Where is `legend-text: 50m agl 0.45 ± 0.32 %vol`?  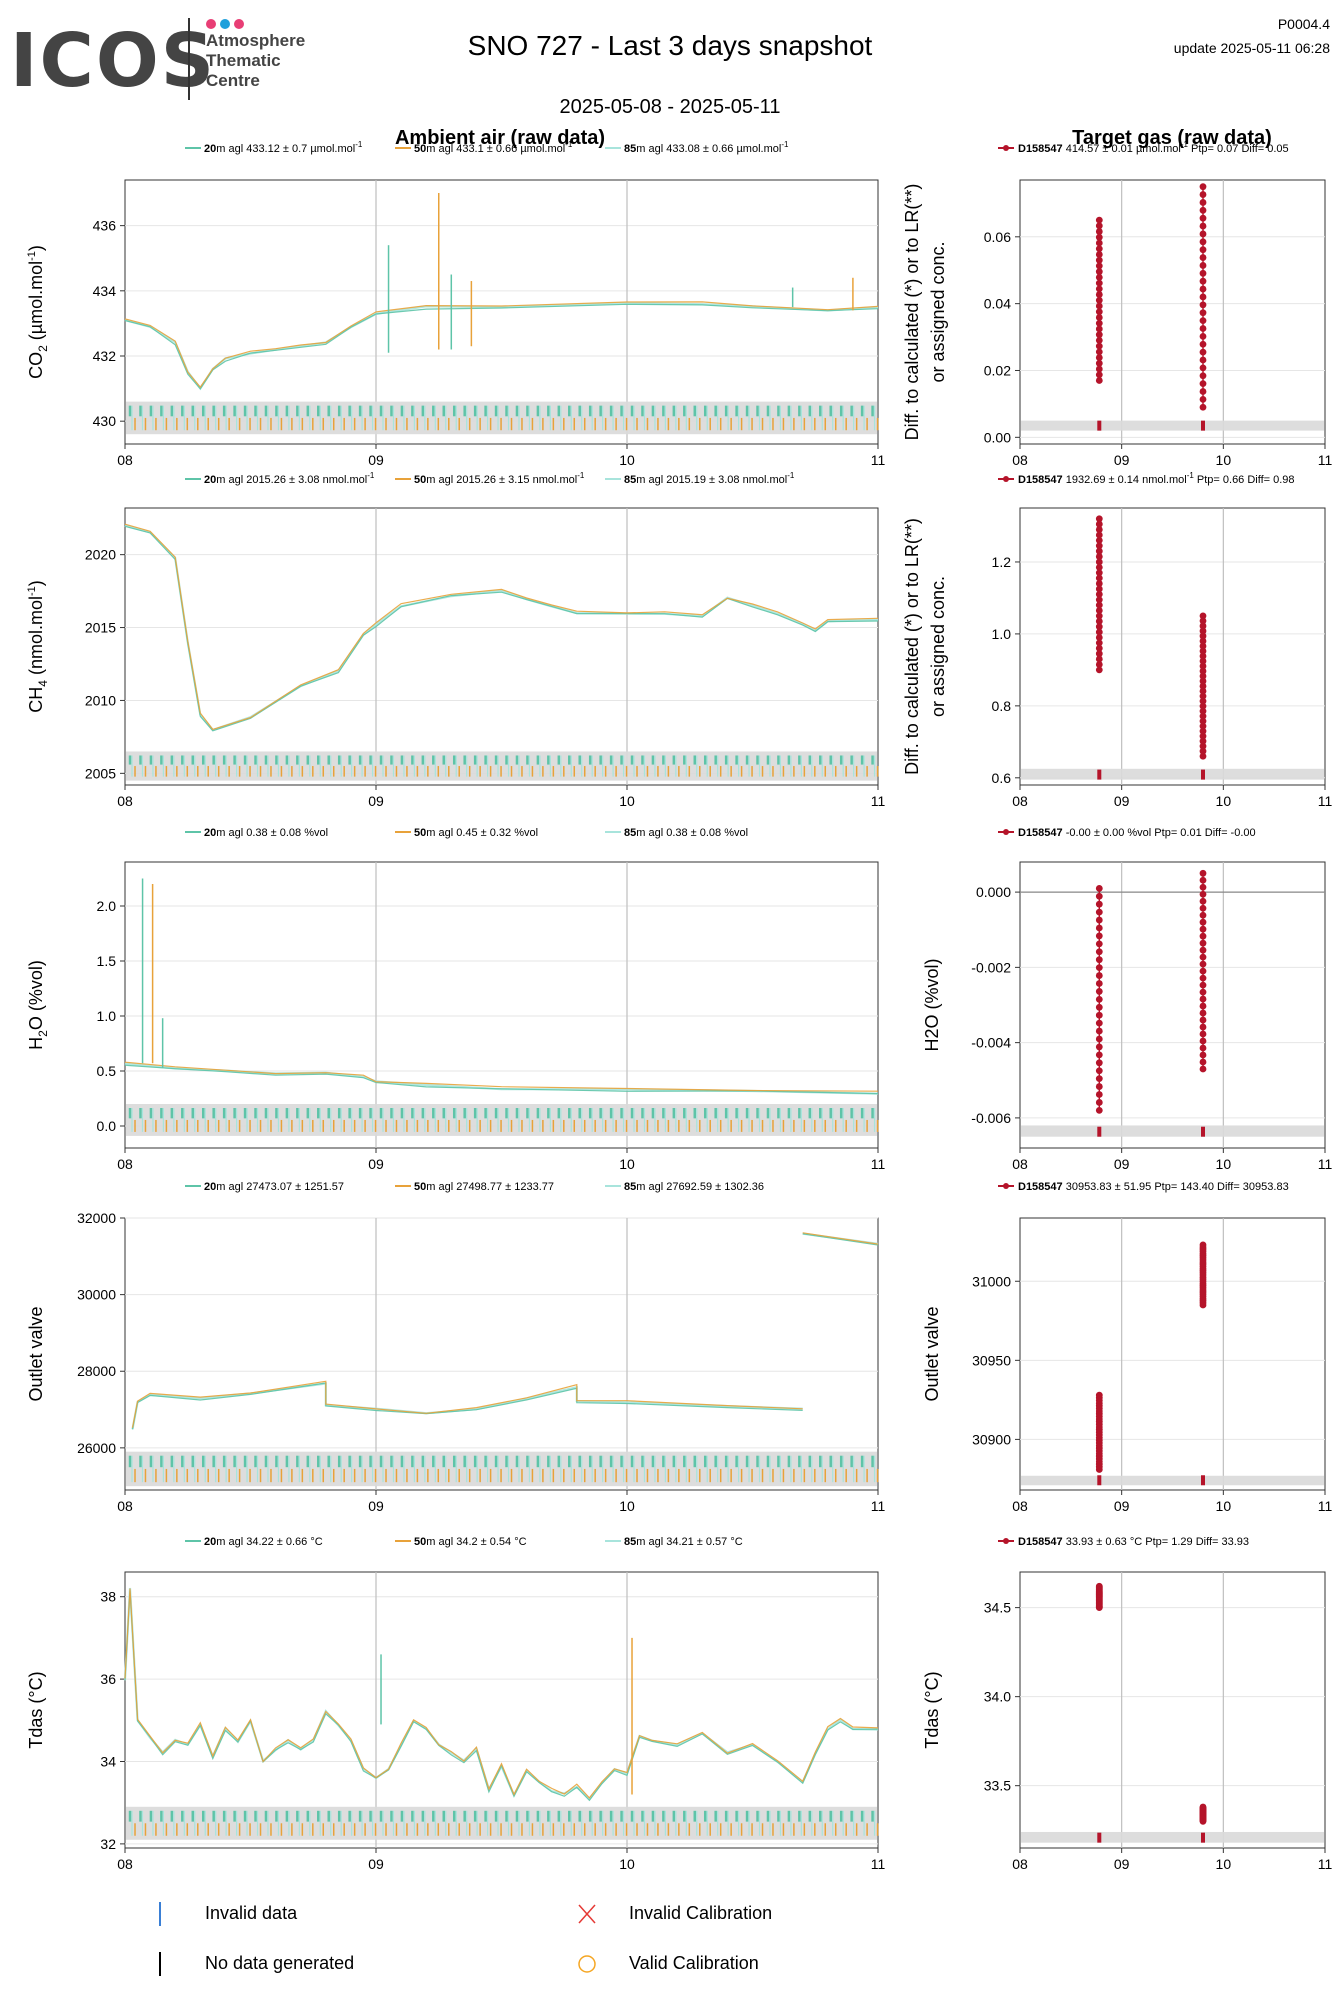
legend-text: 50m agl 0.45 ± 0.32 %vol is located at coordinates (476, 833).